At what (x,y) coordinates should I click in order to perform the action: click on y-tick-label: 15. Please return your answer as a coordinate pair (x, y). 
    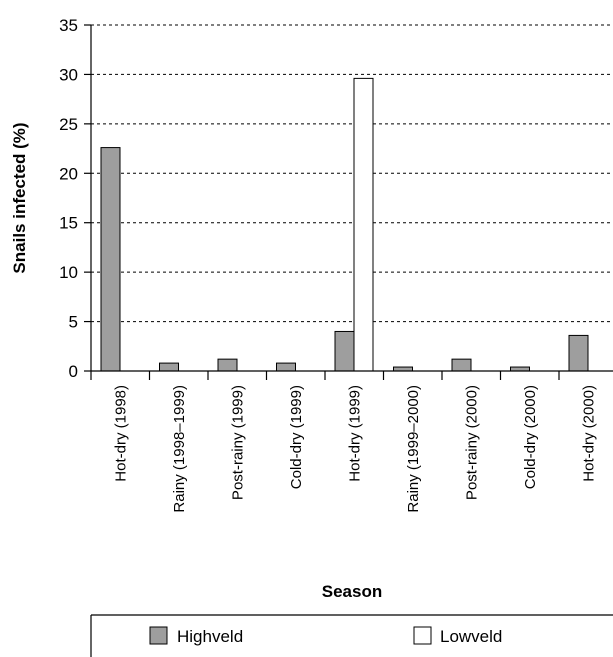
    Looking at the image, I should click on (68, 223).